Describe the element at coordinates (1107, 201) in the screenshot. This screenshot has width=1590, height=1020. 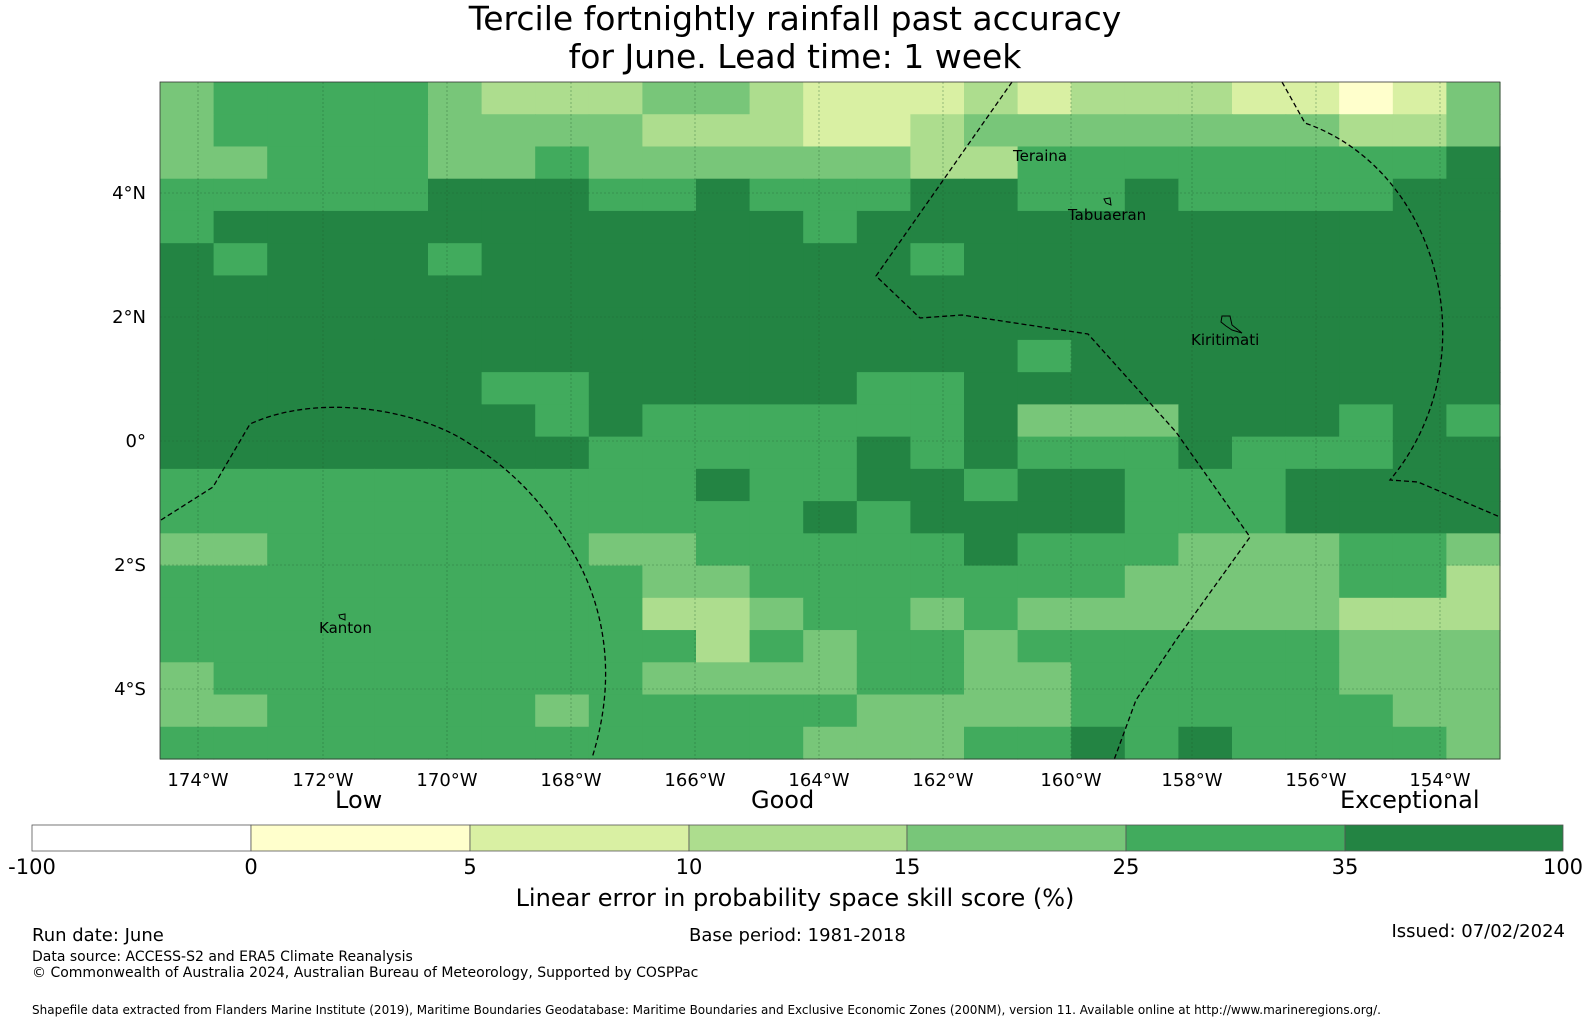
I see `island-tabuaeran` at that location.